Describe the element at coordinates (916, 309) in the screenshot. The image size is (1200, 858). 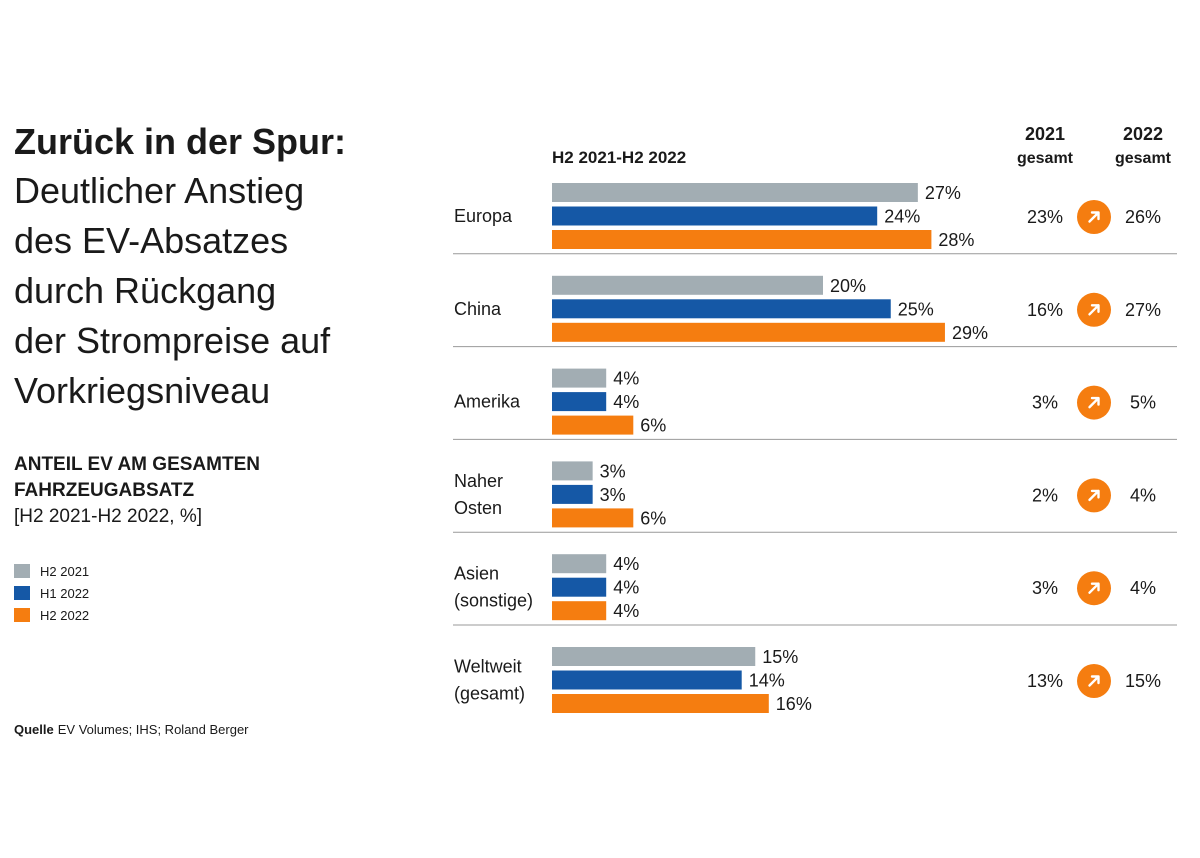
I see `value-label-china-h1-2022: 25%` at that location.